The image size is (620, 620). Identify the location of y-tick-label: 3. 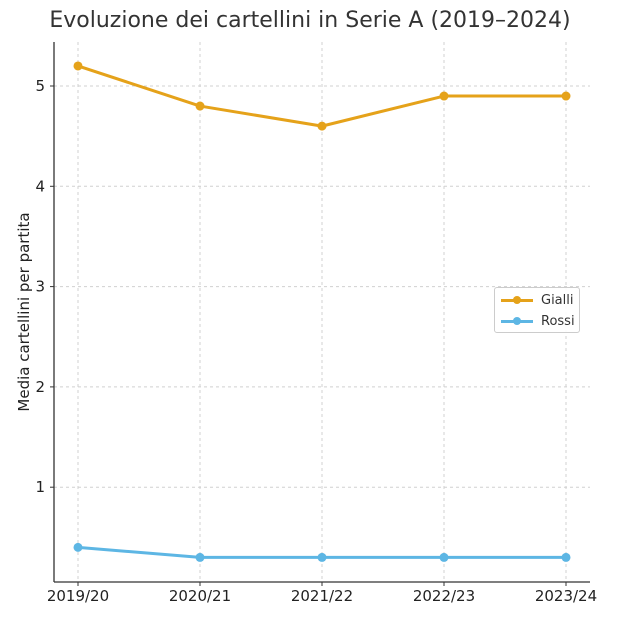
(40, 287).